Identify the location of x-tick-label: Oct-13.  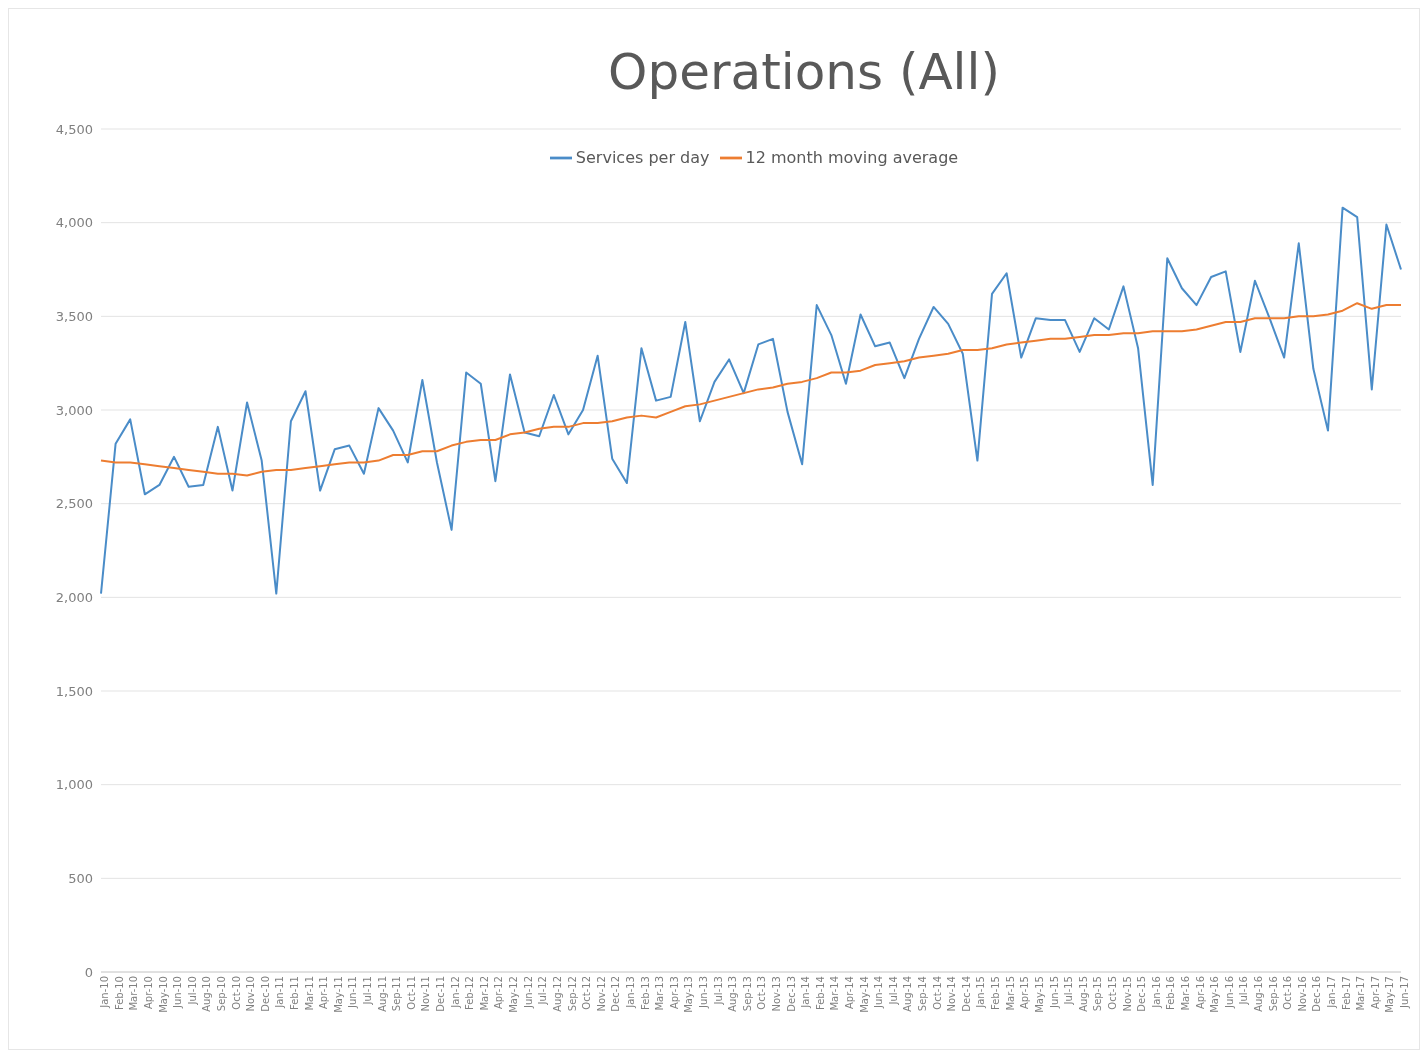
(762, 993).